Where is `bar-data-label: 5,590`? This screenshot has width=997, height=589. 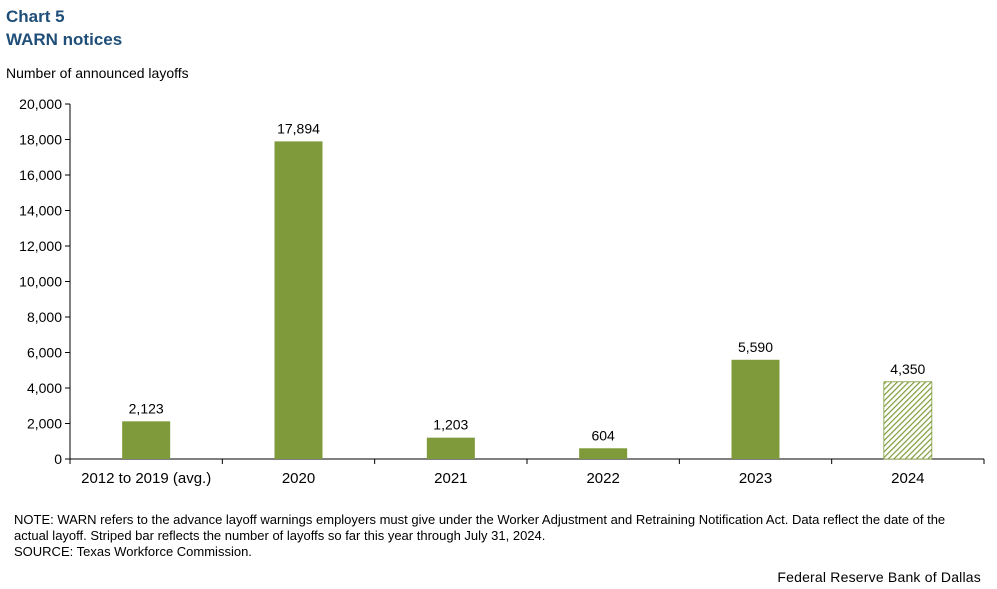 bar-data-label: 5,590 is located at coordinates (755, 347).